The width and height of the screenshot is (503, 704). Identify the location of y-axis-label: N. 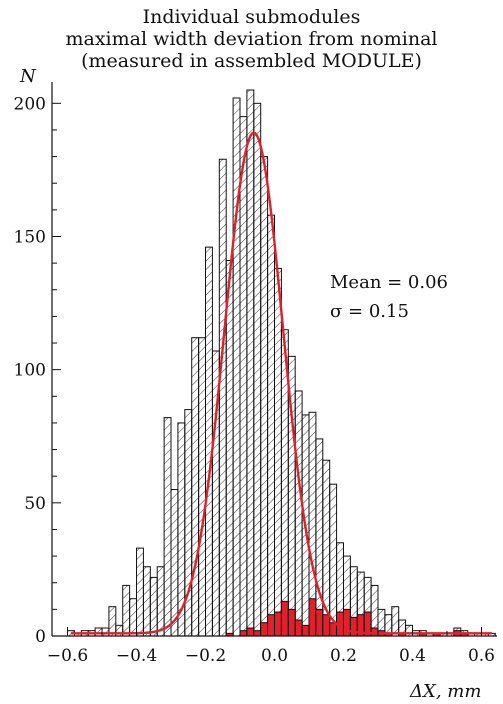
(28, 76).